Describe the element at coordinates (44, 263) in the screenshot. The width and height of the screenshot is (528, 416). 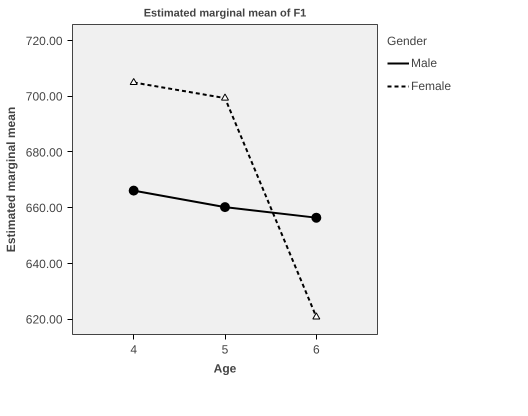
I see `y-tick-label: 640.00` at that location.